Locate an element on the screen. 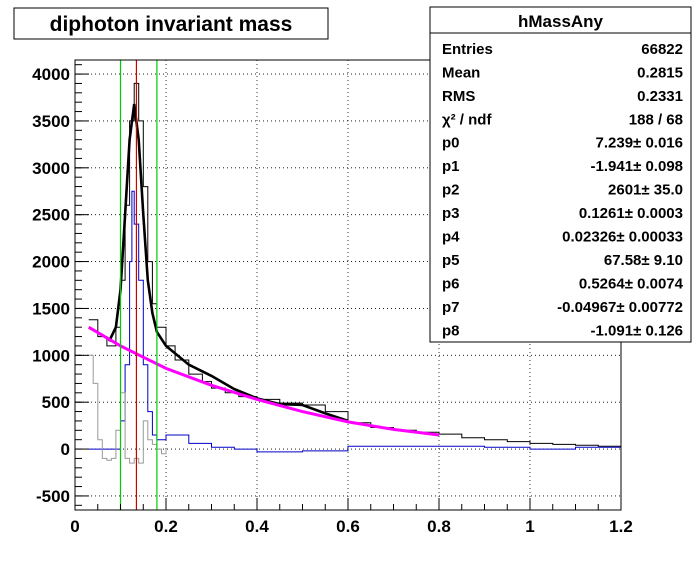 The width and height of the screenshot is (696, 577). y-tick-label: 2500 is located at coordinates (51, 215).